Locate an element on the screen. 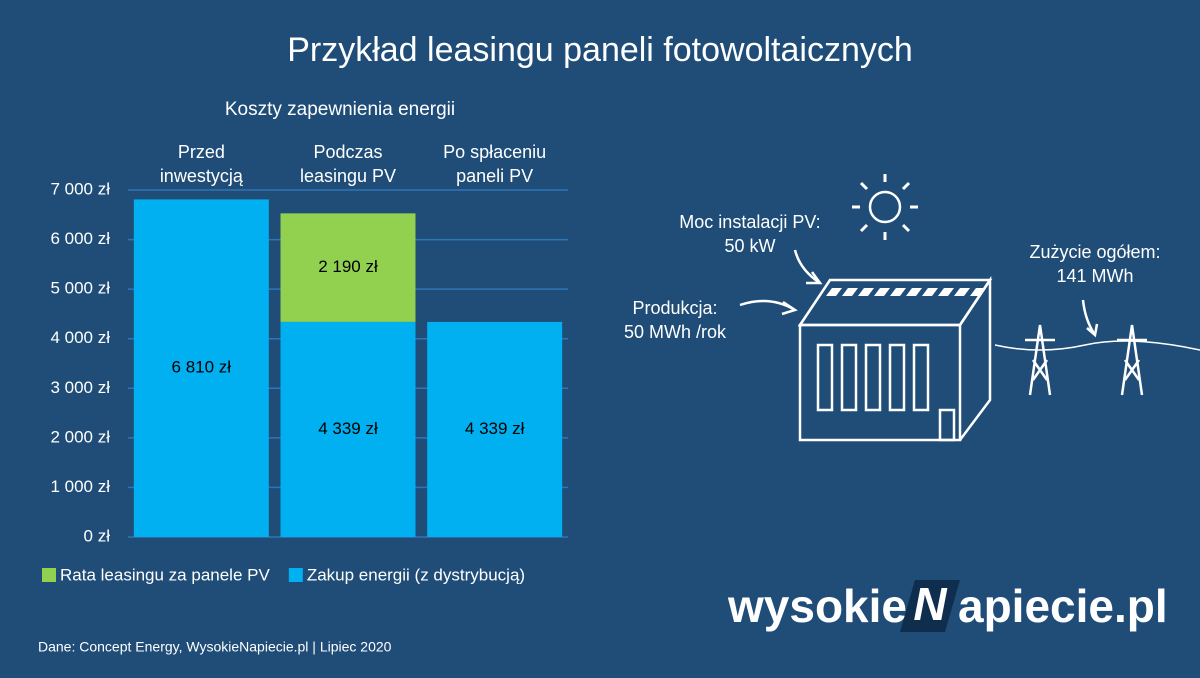 The image size is (1200, 678). solar-panels is located at coordinates (905, 292).